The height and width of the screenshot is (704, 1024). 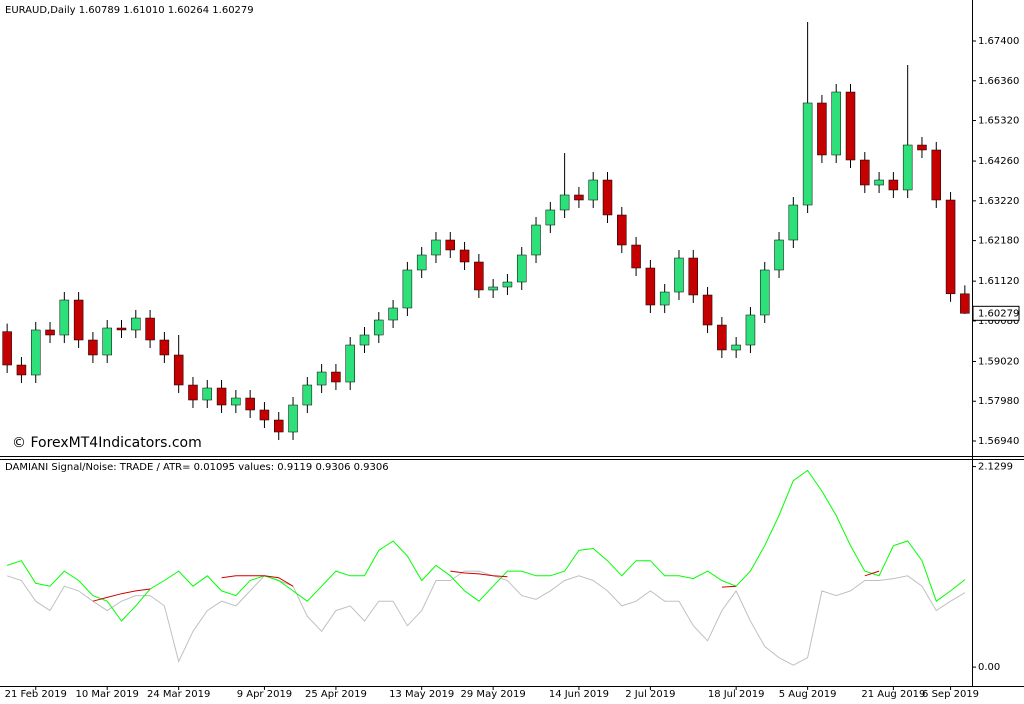 I want to click on y-tick-label: 1.67400, so click(x=998, y=41).